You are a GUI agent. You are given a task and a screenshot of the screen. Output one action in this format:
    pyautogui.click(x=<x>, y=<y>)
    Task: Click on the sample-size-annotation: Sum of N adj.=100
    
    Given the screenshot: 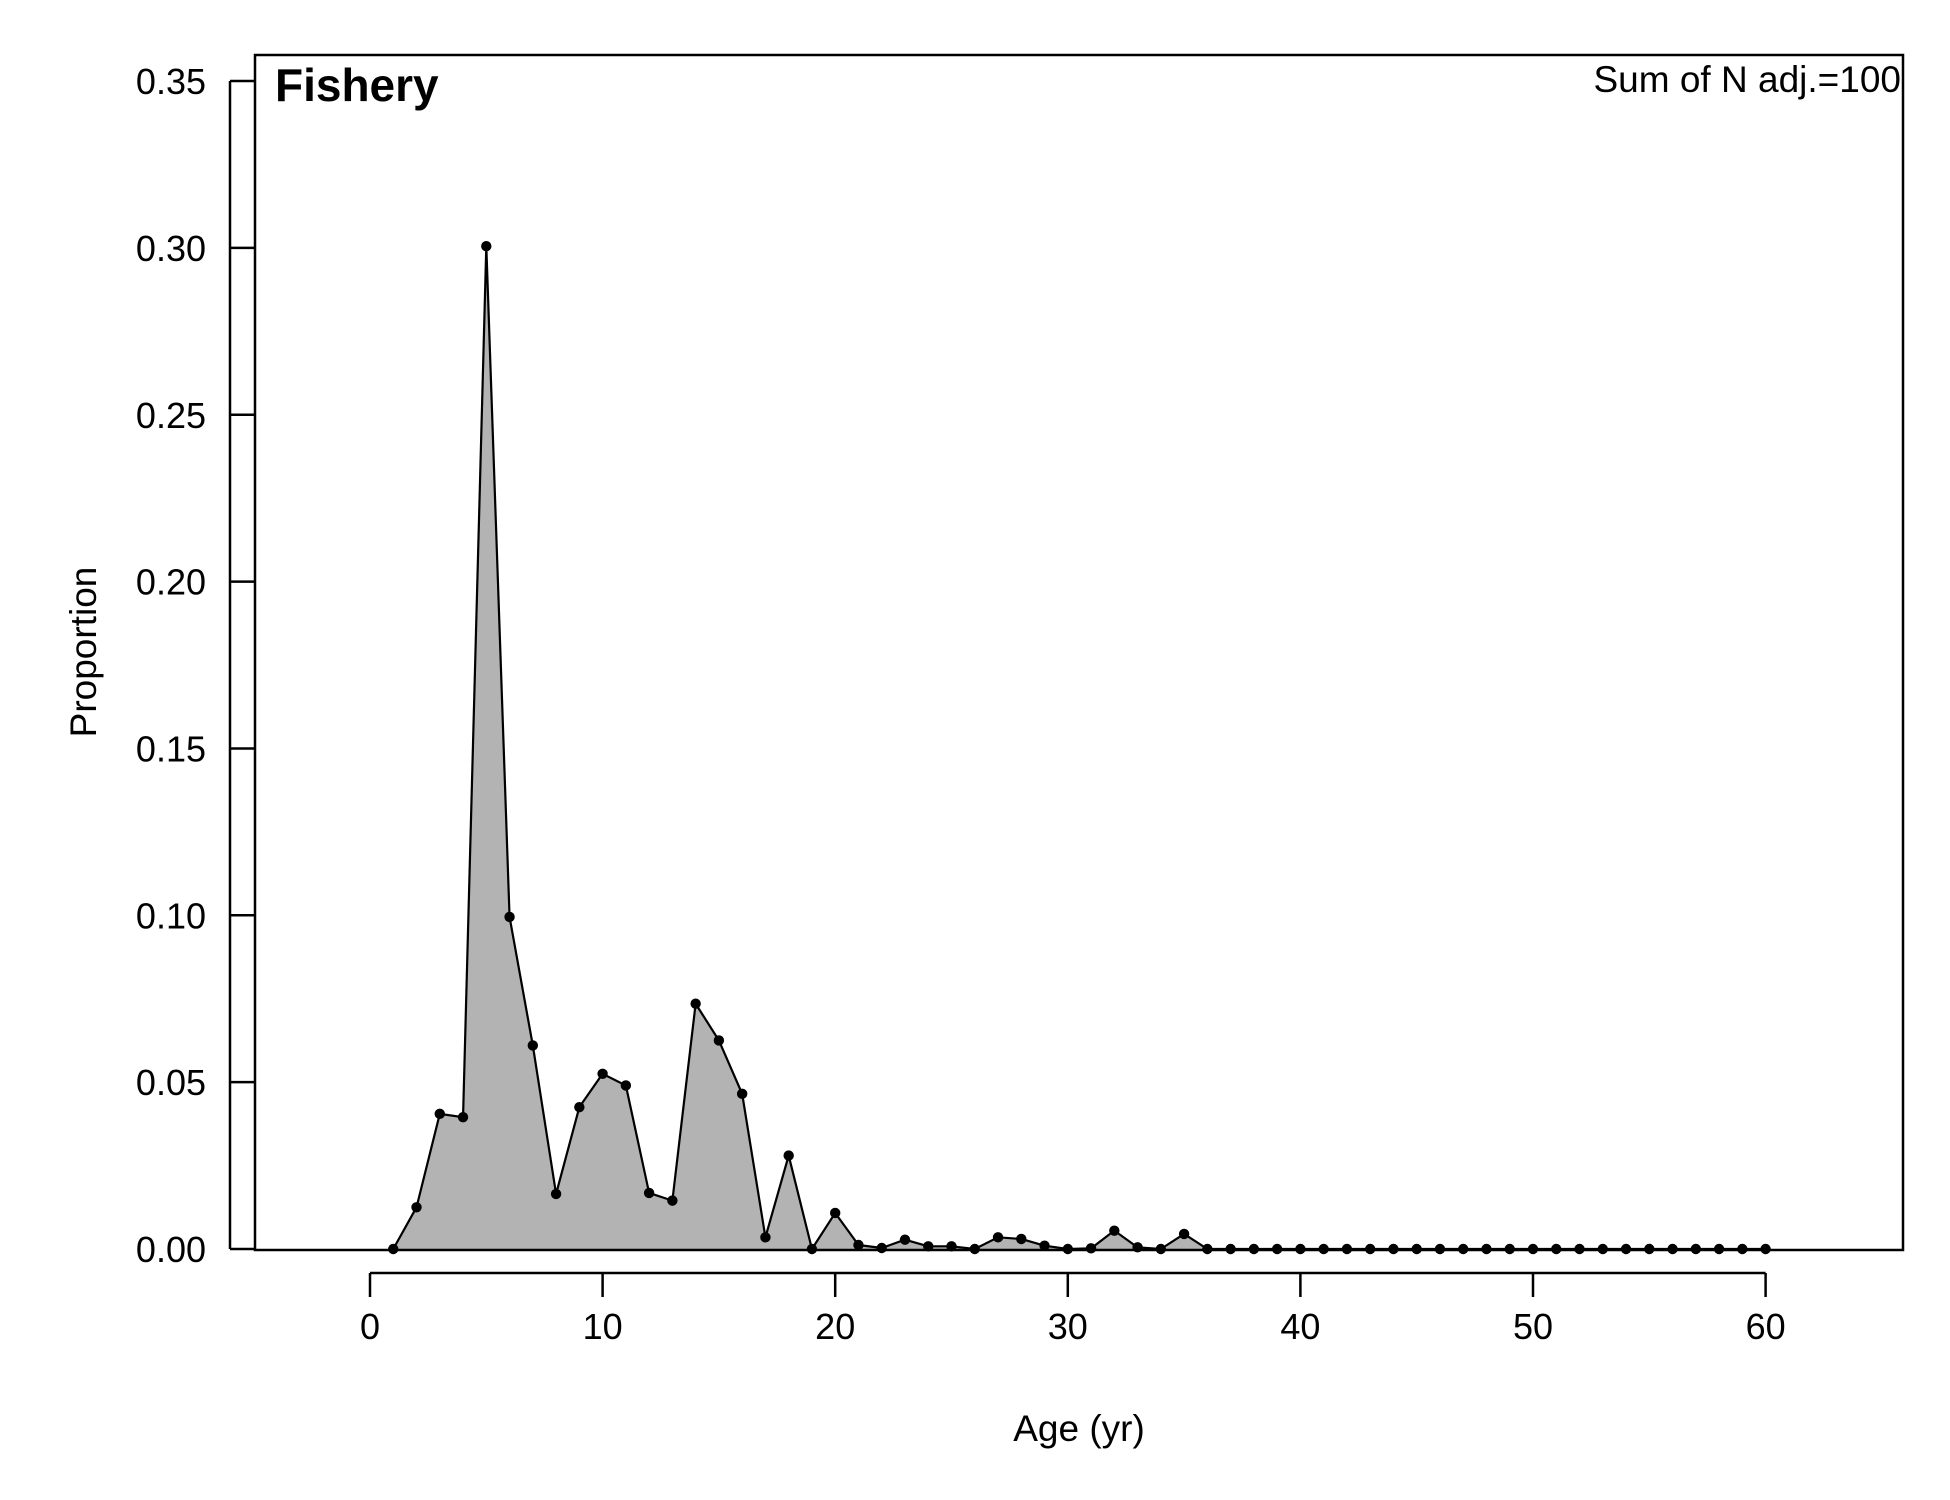 What is the action you would take?
    pyautogui.click(x=1748, y=79)
    